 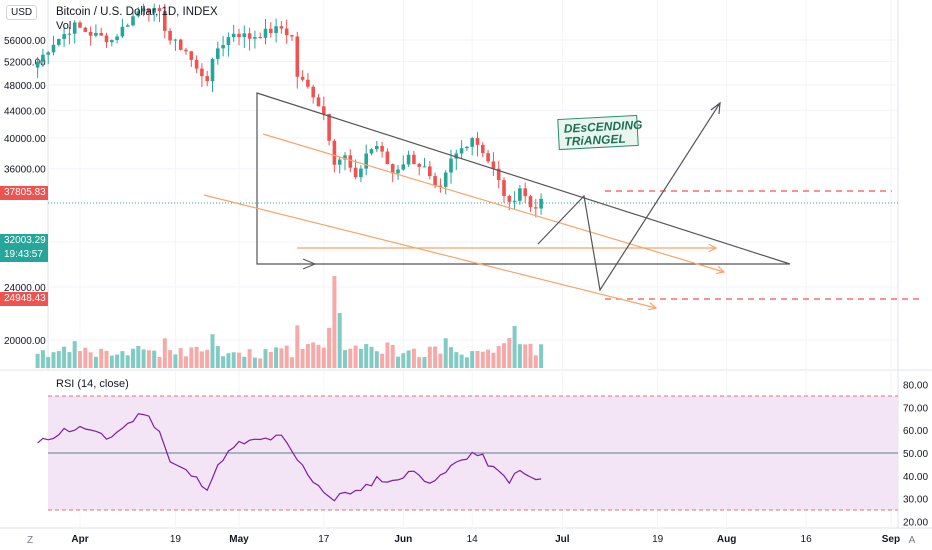 I want to click on channel-horizontal-arrowhead, so click(x=713, y=248).